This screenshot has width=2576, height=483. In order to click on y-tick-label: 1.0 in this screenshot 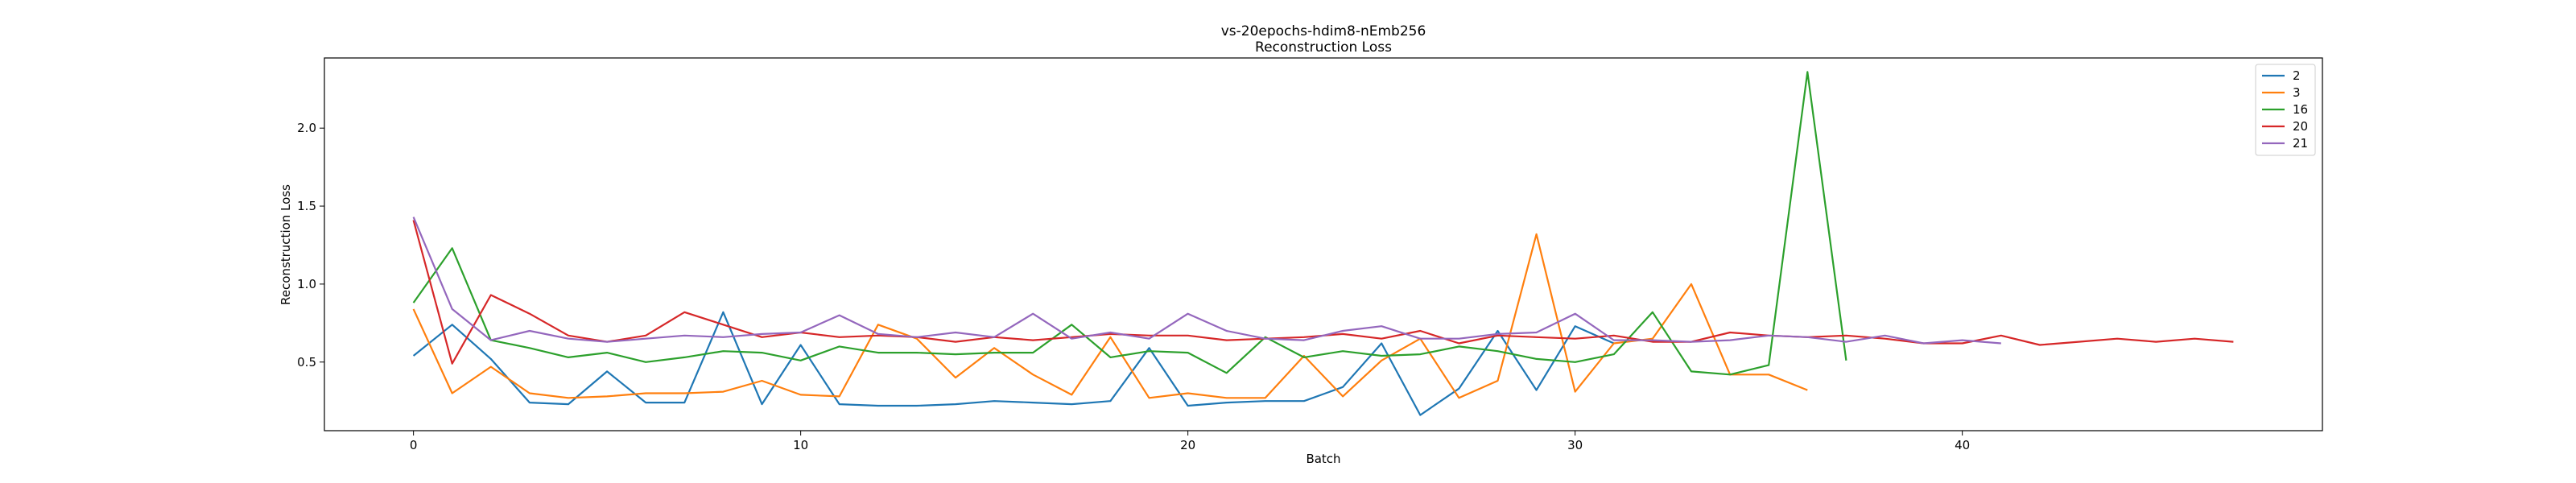, I will do `click(306, 284)`.